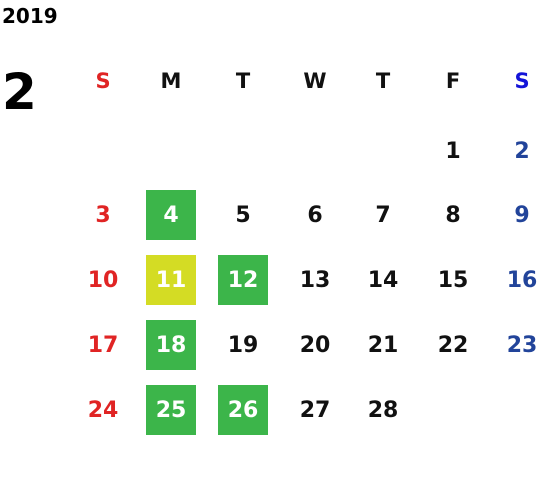 This screenshot has width=548, height=503. What do you see at coordinates (522, 345) in the screenshot?
I see `day: 23` at bounding box center [522, 345].